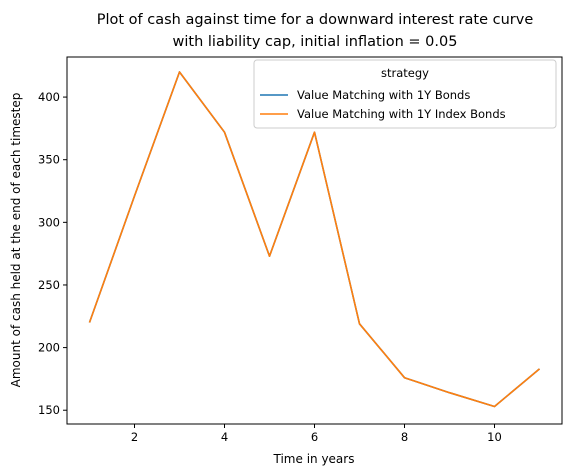 The height and width of the screenshot is (476, 573). I want to click on y-tick-label: 350, so click(49, 160).